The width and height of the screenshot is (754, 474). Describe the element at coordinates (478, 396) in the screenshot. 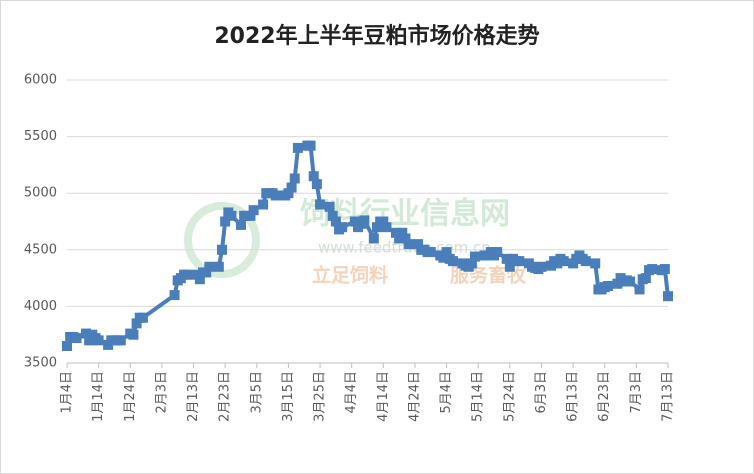

I see `x-tick-label: 5月14日` at that location.